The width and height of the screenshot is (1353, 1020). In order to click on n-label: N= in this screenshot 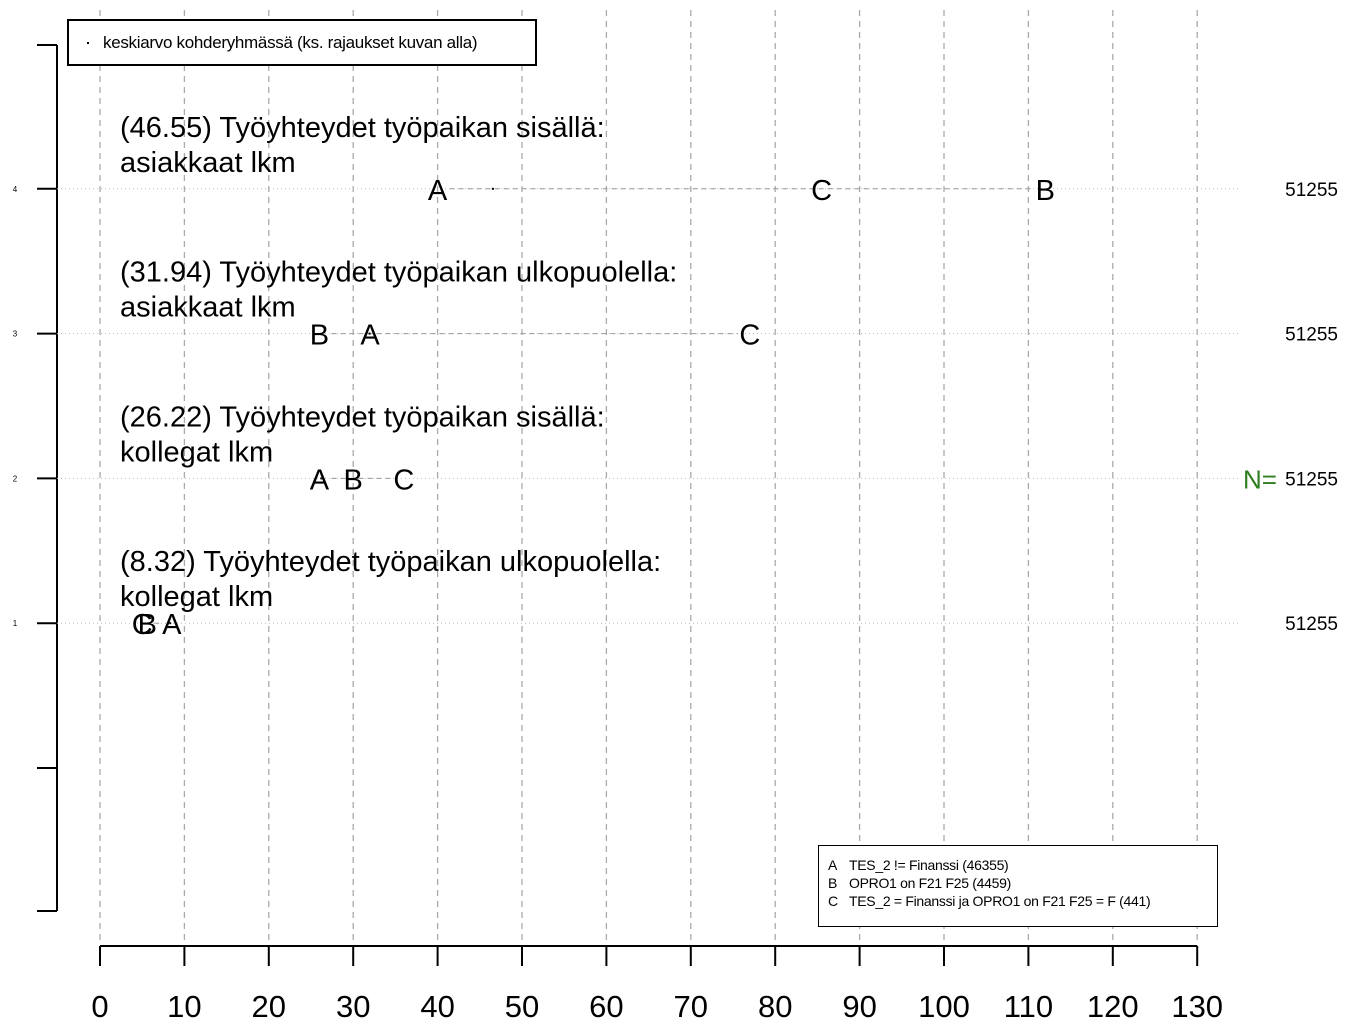, I will do `click(1260, 479)`.